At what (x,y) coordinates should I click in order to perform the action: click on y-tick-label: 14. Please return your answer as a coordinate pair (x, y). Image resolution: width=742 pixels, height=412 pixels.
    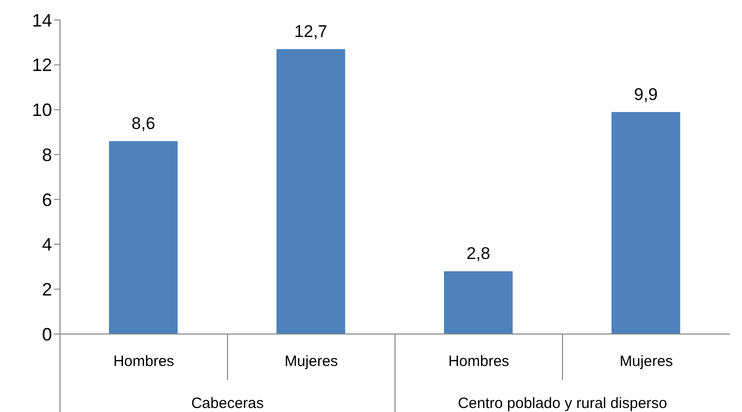
    Looking at the image, I should click on (42, 20).